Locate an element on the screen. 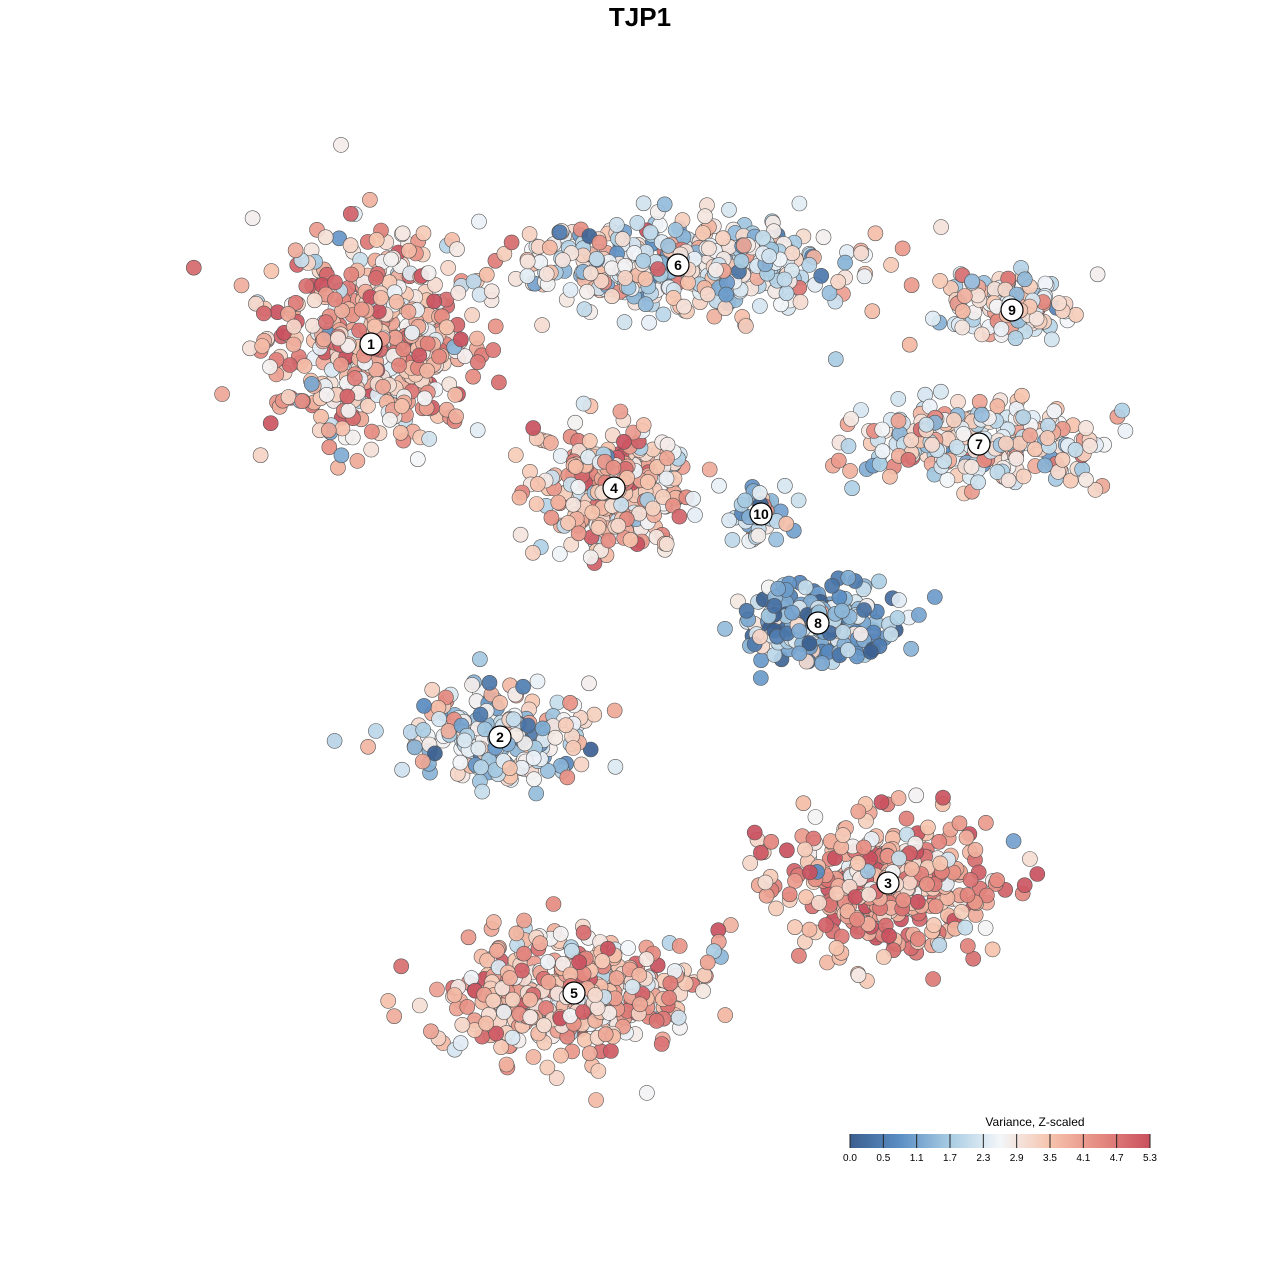 Image resolution: width=1280 pixels, height=1280 pixels. legend-tick-label: 1.7 is located at coordinates (950, 1158).